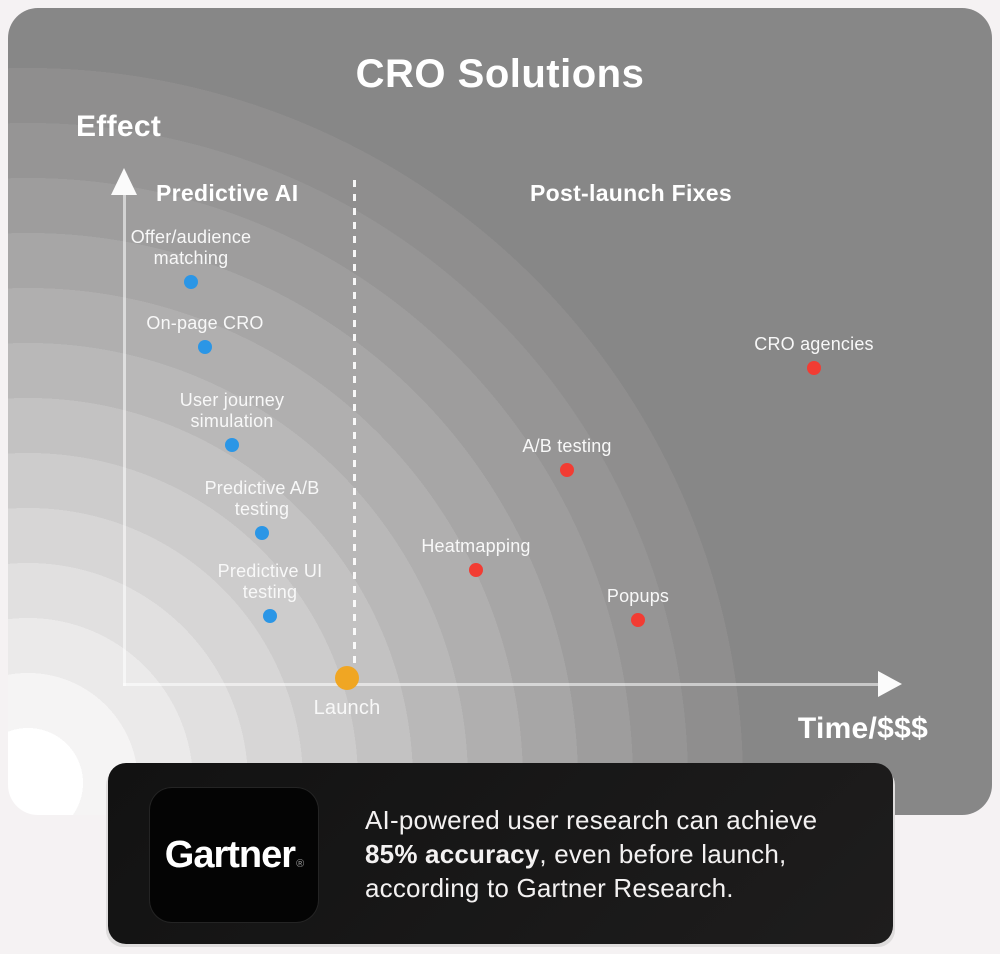 Image resolution: width=1000 pixels, height=954 pixels. What do you see at coordinates (814, 343) in the screenshot?
I see `data-point-label-cro-agencies: CRO agencies` at bounding box center [814, 343].